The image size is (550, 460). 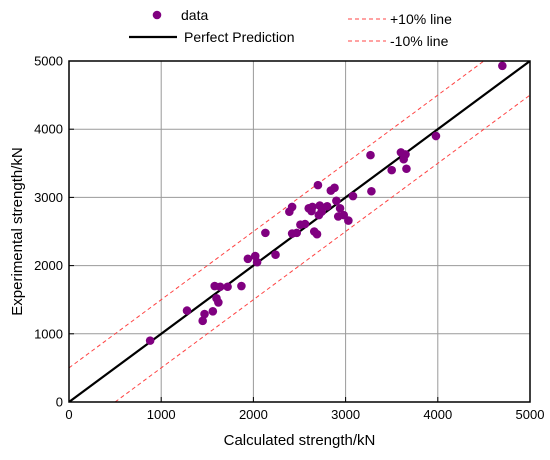 I want to click on legend-label-perfect-prediction: Perfect Prediction, so click(x=239, y=37).